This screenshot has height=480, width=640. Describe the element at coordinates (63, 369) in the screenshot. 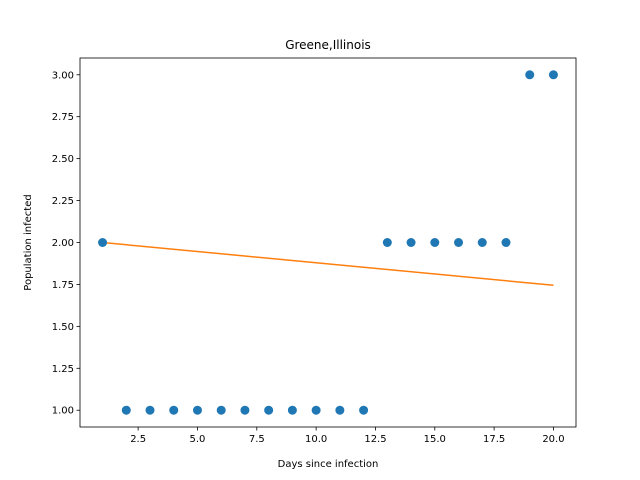

I see `y-tick-label: 1.25` at that location.